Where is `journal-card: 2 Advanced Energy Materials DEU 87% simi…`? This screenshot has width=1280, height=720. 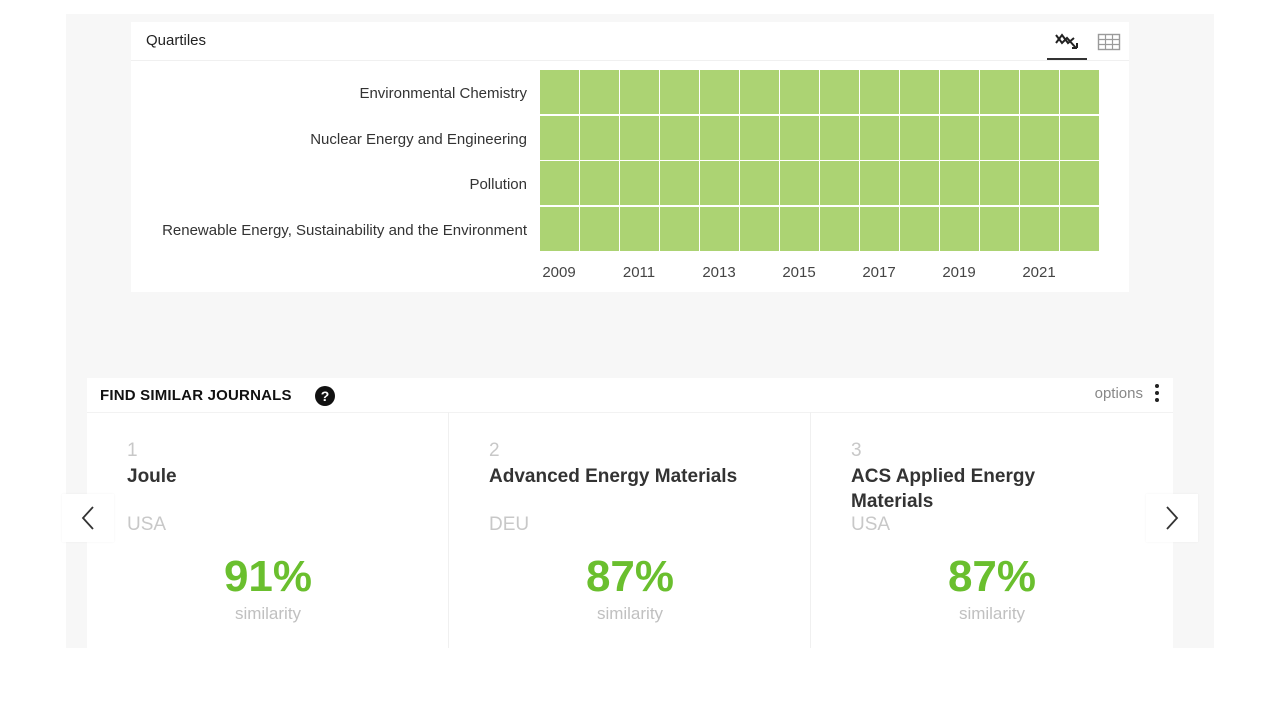
journal-card: 2 Advanced Energy Materials DEU 87% simi… is located at coordinates (630, 530).